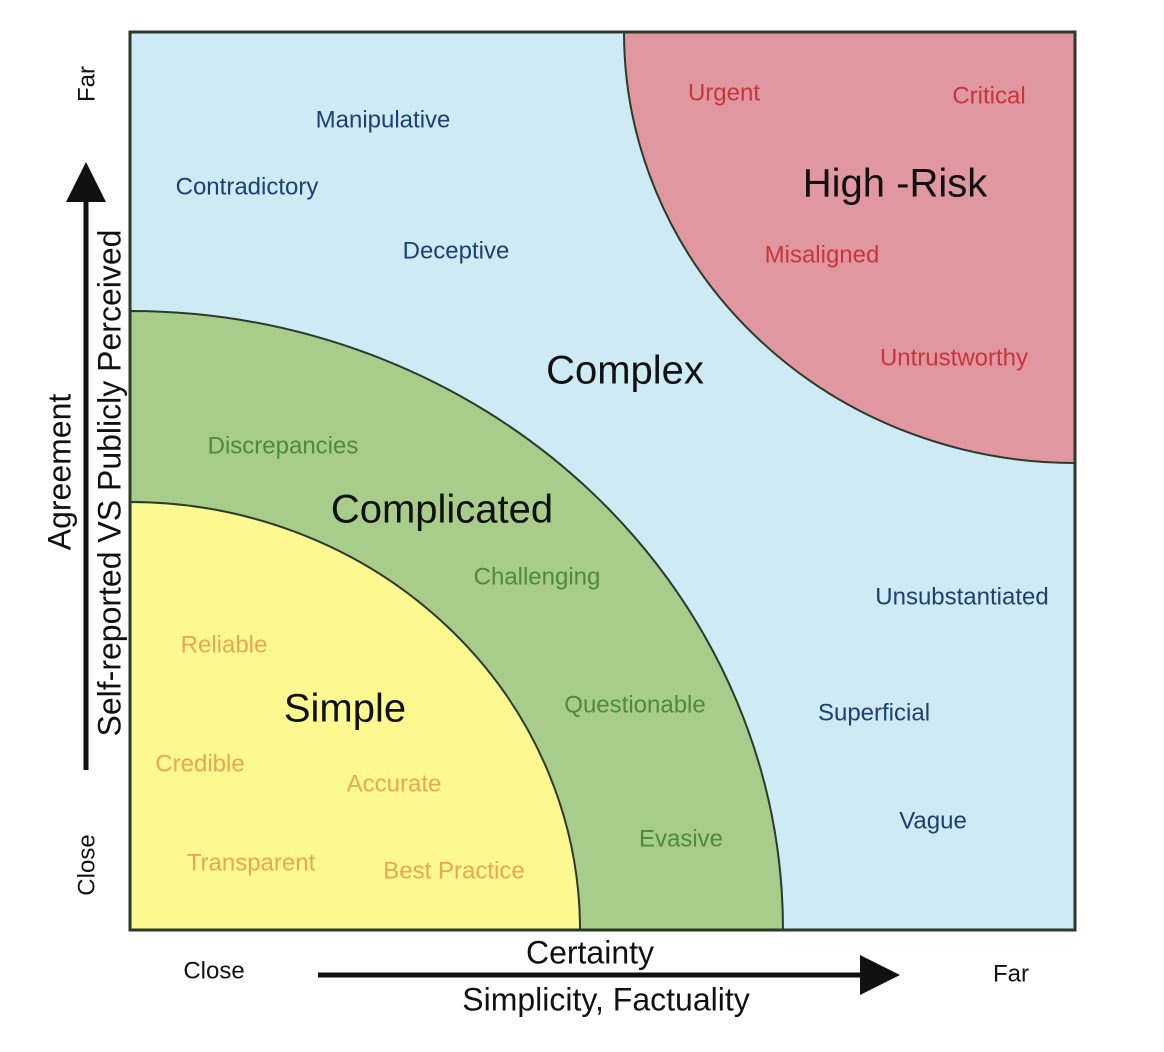 This screenshot has height=1052, width=1164. Describe the element at coordinates (224, 644) in the screenshot. I see `word: Reliable` at that location.